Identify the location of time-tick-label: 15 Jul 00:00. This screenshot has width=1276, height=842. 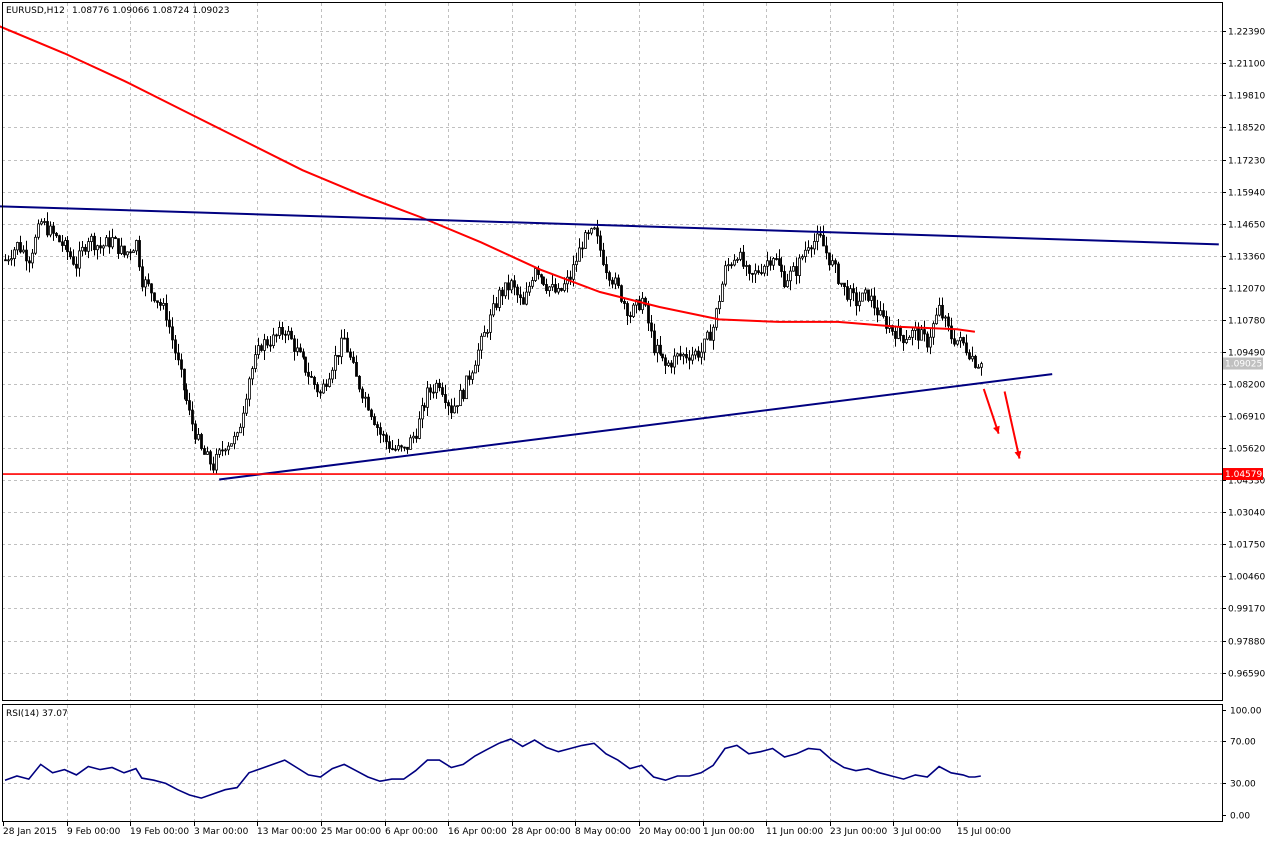
(984, 832).